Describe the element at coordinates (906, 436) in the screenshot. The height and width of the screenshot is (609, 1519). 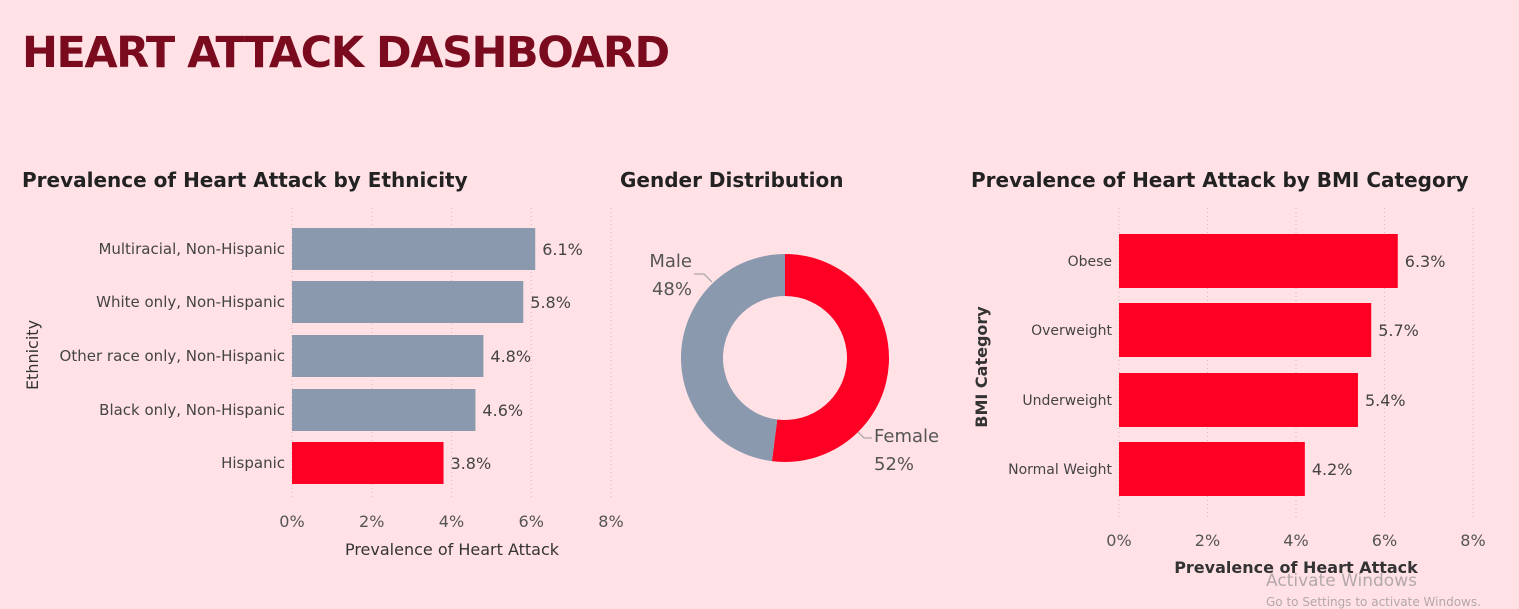
I see `slice-category-label: Female` at that location.